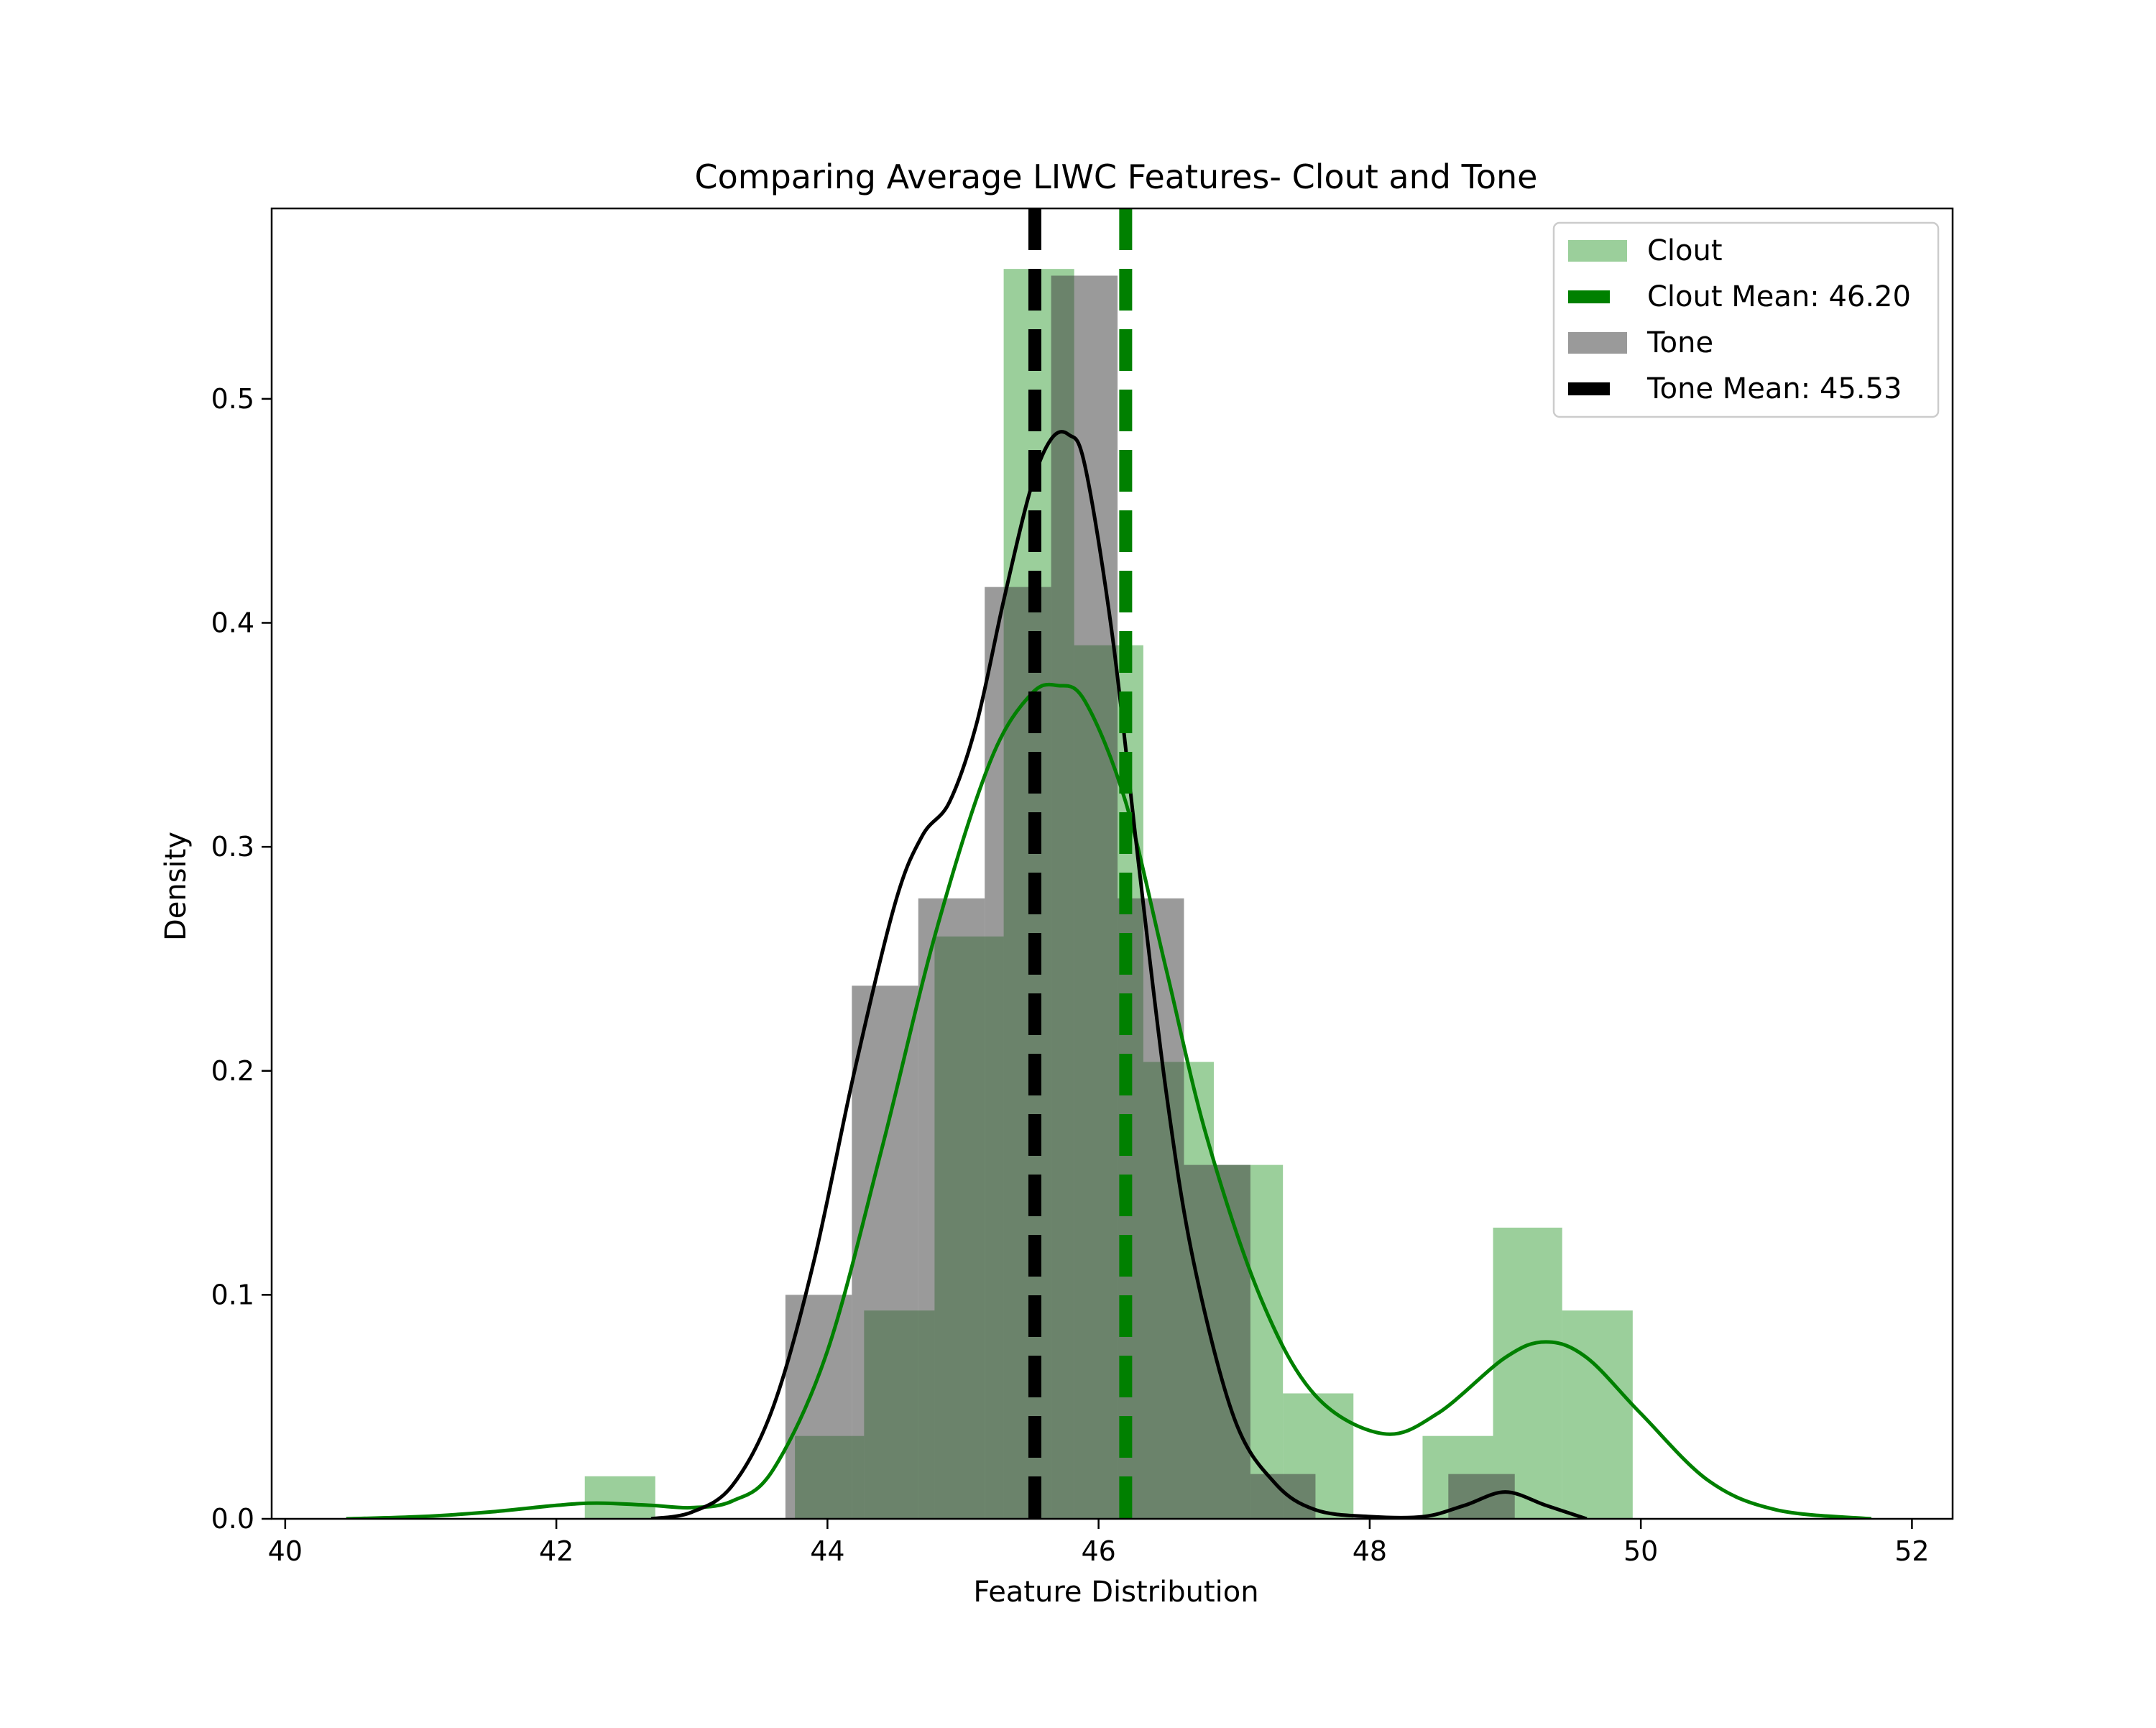 This screenshot has width=2156, height=1728. What do you see at coordinates (1098, 1551) in the screenshot?
I see `x-tick-label: 46` at bounding box center [1098, 1551].